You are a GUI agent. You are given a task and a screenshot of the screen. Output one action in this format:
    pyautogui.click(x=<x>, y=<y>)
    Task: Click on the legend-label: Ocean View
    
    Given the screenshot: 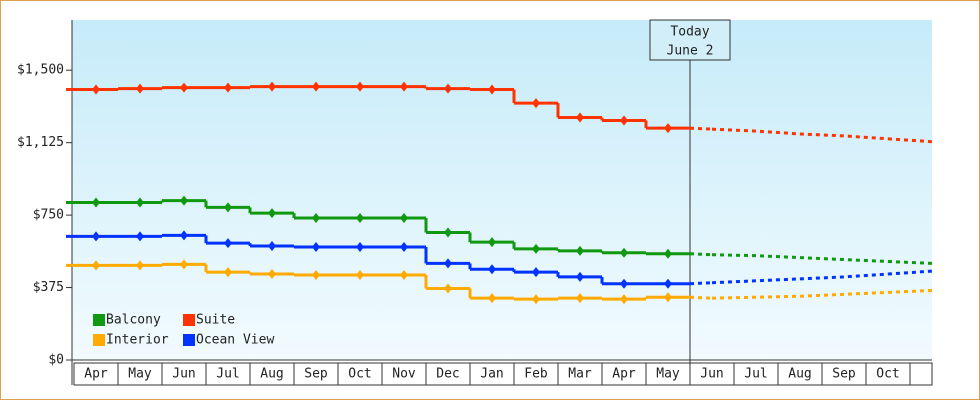 What is the action you would take?
    pyautogui.click(x=235, y=340)
    